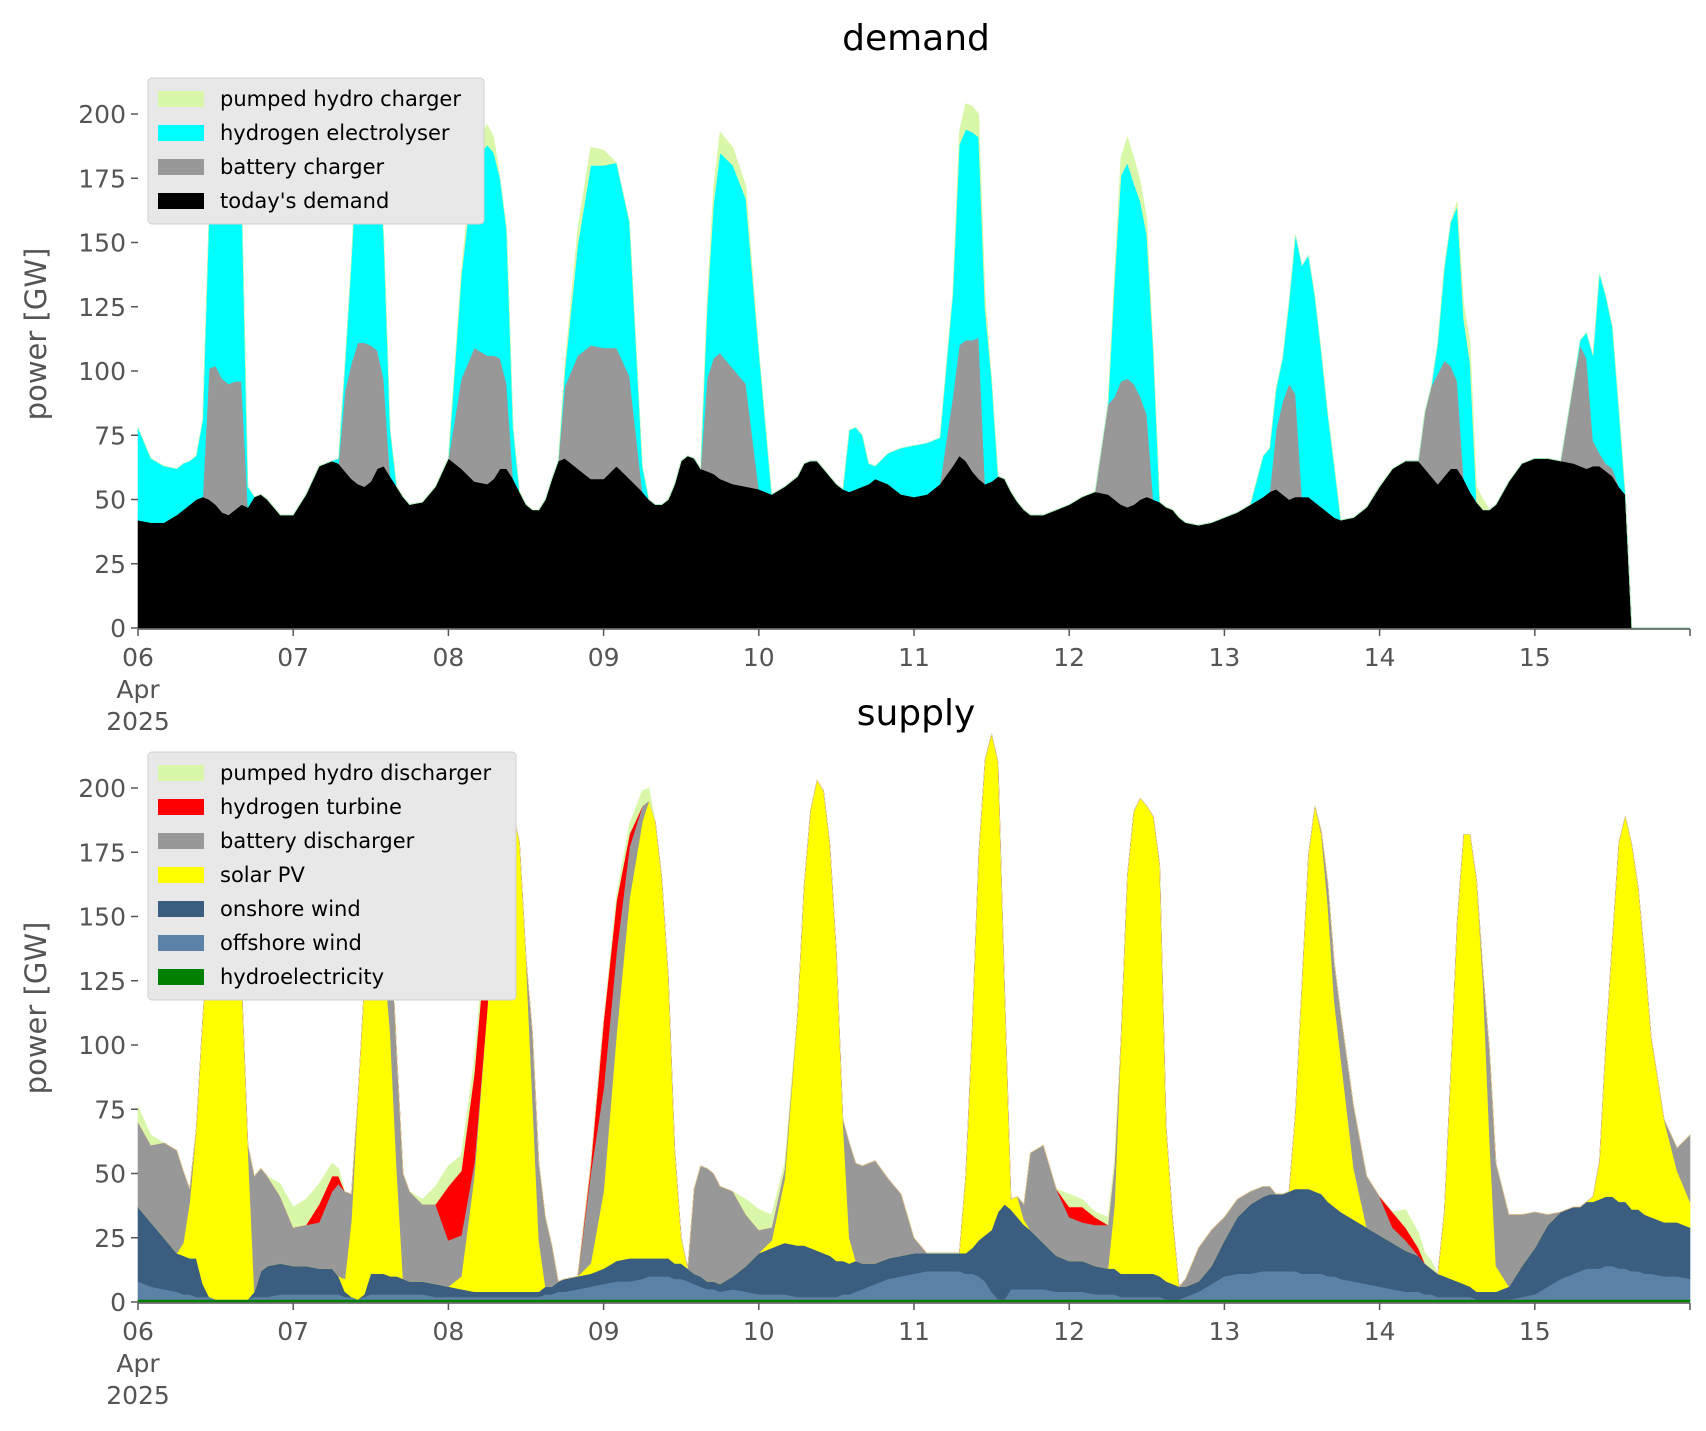  I want to click on supply-x-tick-label: 07, so click(293, 1331).